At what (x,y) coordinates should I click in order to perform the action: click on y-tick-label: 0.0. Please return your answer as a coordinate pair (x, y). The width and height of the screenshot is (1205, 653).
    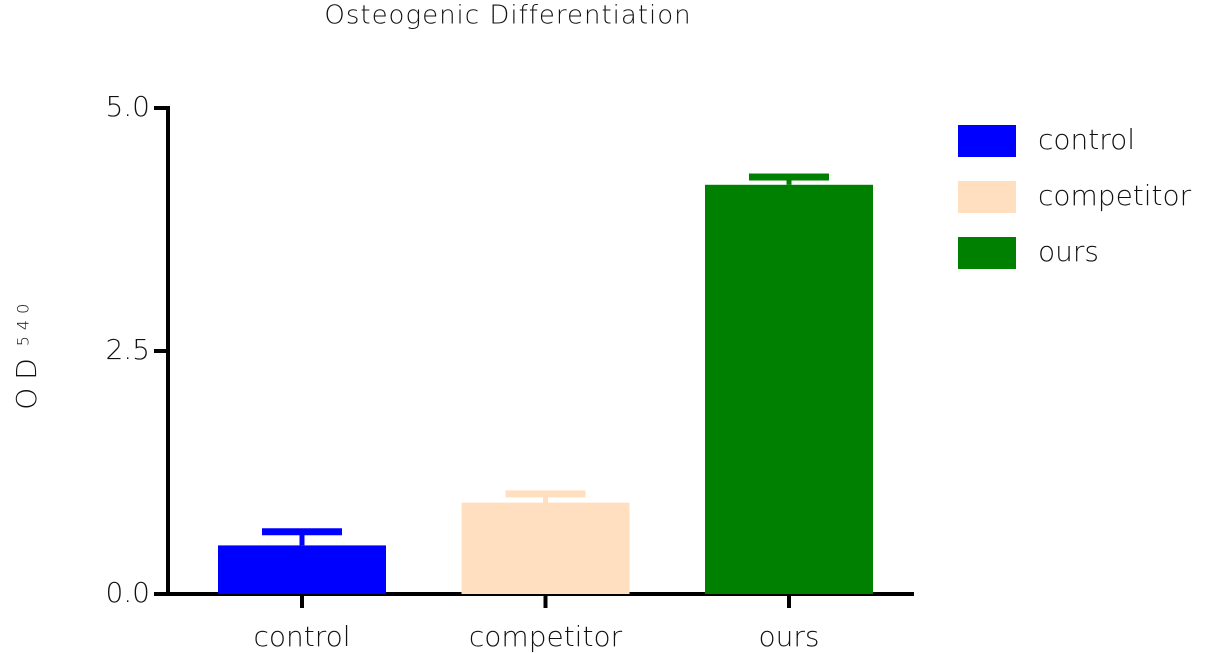
    Looking at the image, I should click on (127, 592).